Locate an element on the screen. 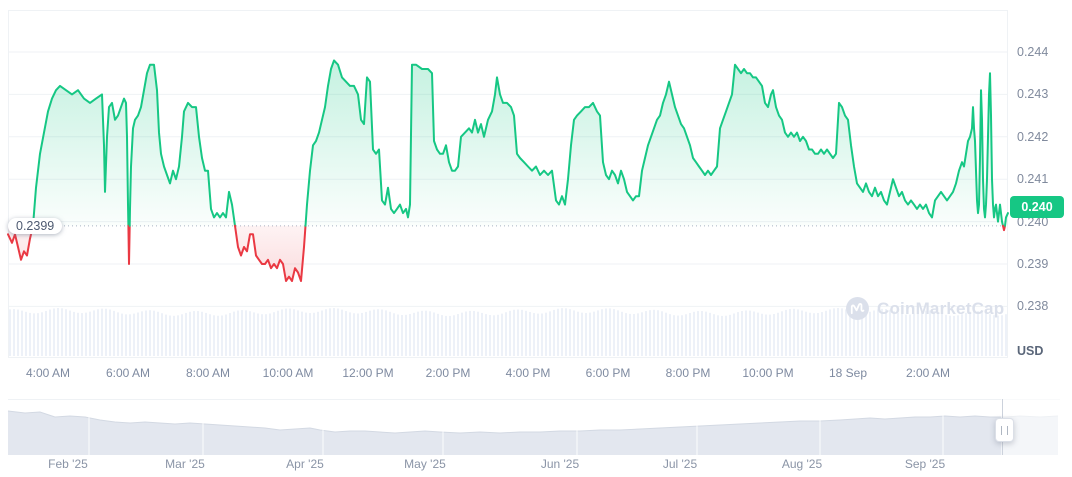  y-axis-tick-label: 0.243 is located at coordinates (1033, 94).